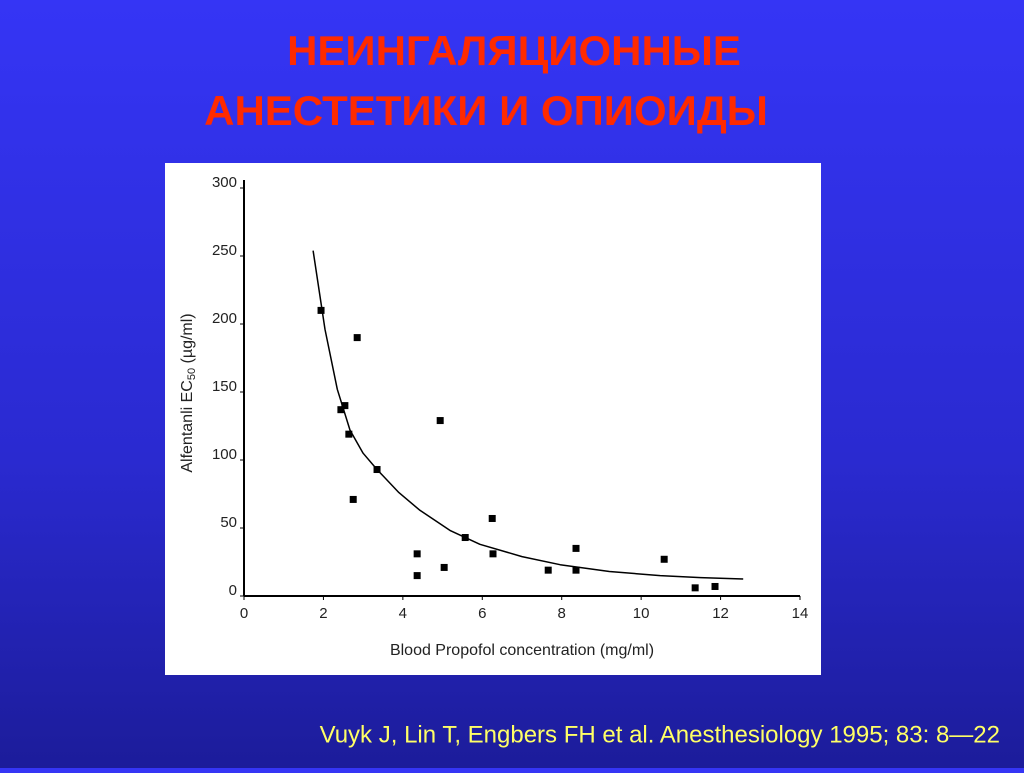 The width and height of the screenshot is (1024, 773). Describe the element at coordinates (233, 590) in the screenshot. I see `y-tick-label: 0` at that location.